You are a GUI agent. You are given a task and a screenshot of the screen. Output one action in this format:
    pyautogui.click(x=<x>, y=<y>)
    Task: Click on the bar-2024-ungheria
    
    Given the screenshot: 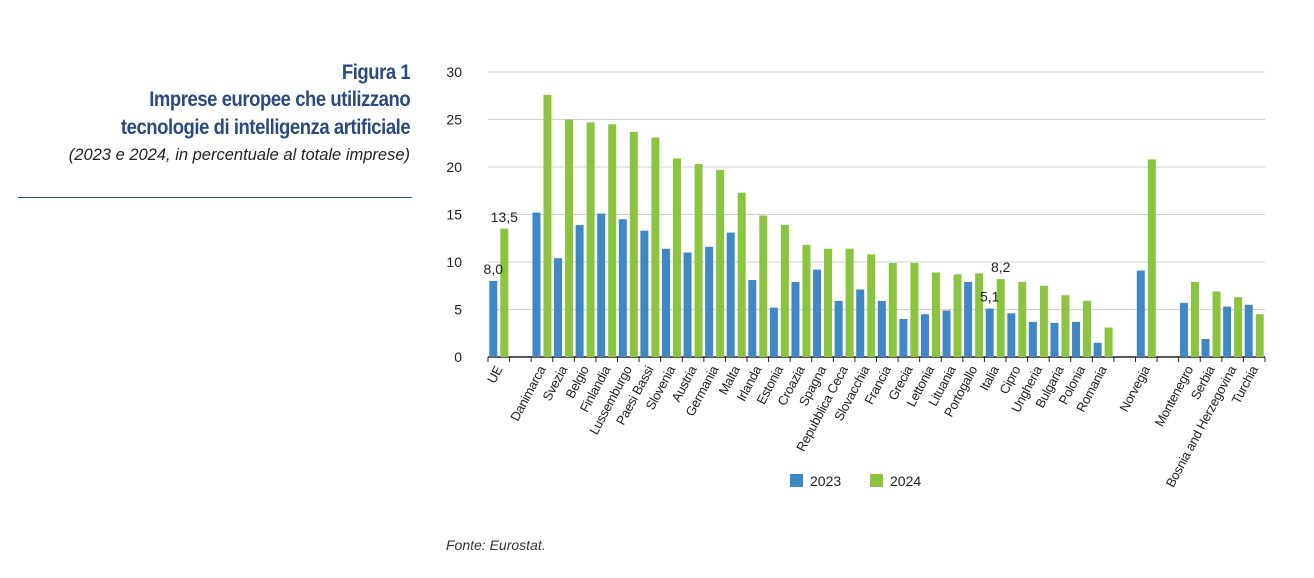 What is the action you would take?
    pyautogui.click(x=1043, y=321)
    